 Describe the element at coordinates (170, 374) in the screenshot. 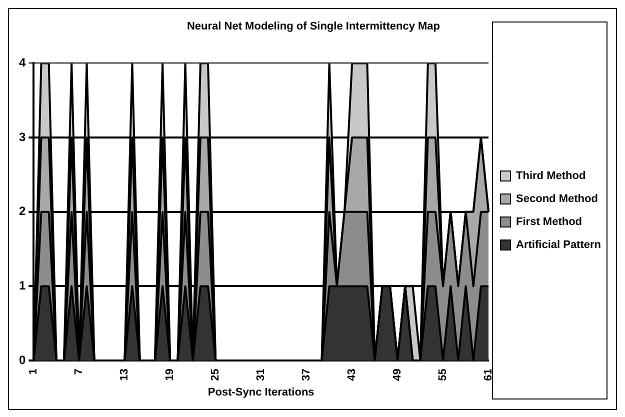

I see `x-tick-label: 19` at that location.